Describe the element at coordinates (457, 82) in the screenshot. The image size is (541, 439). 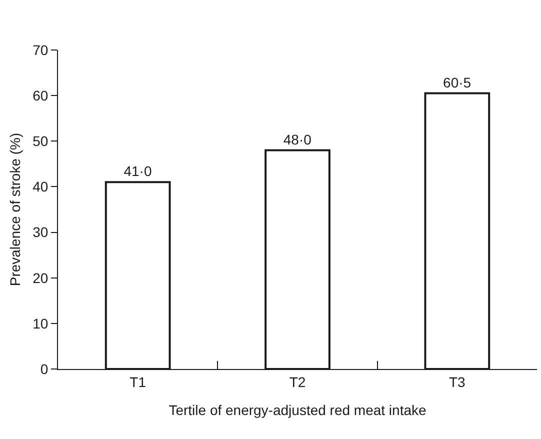
I see `data-label: 60·5` at that location.